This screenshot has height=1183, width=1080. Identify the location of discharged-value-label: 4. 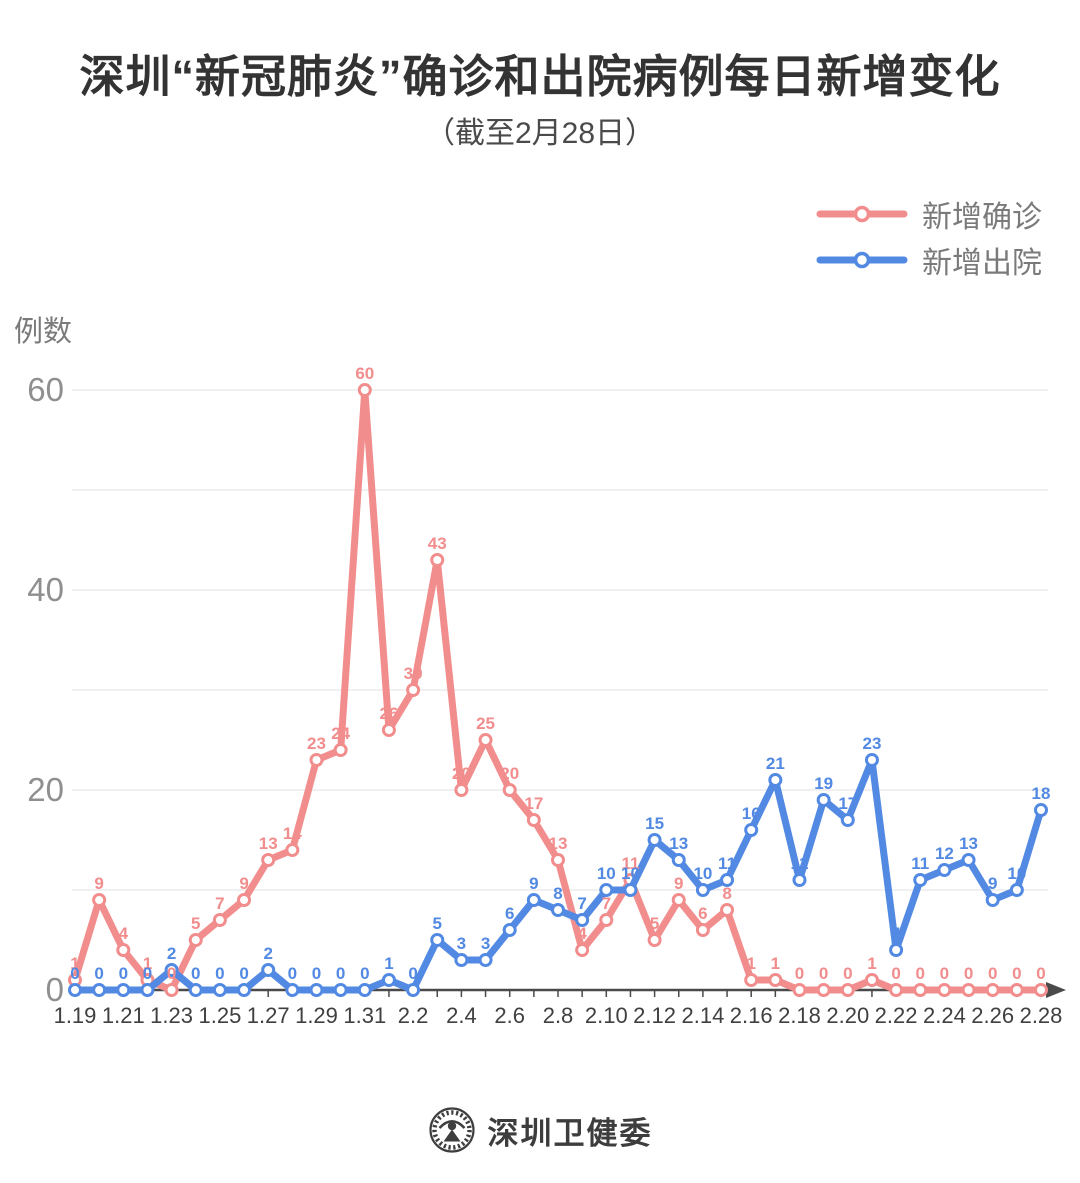
(896, 933).